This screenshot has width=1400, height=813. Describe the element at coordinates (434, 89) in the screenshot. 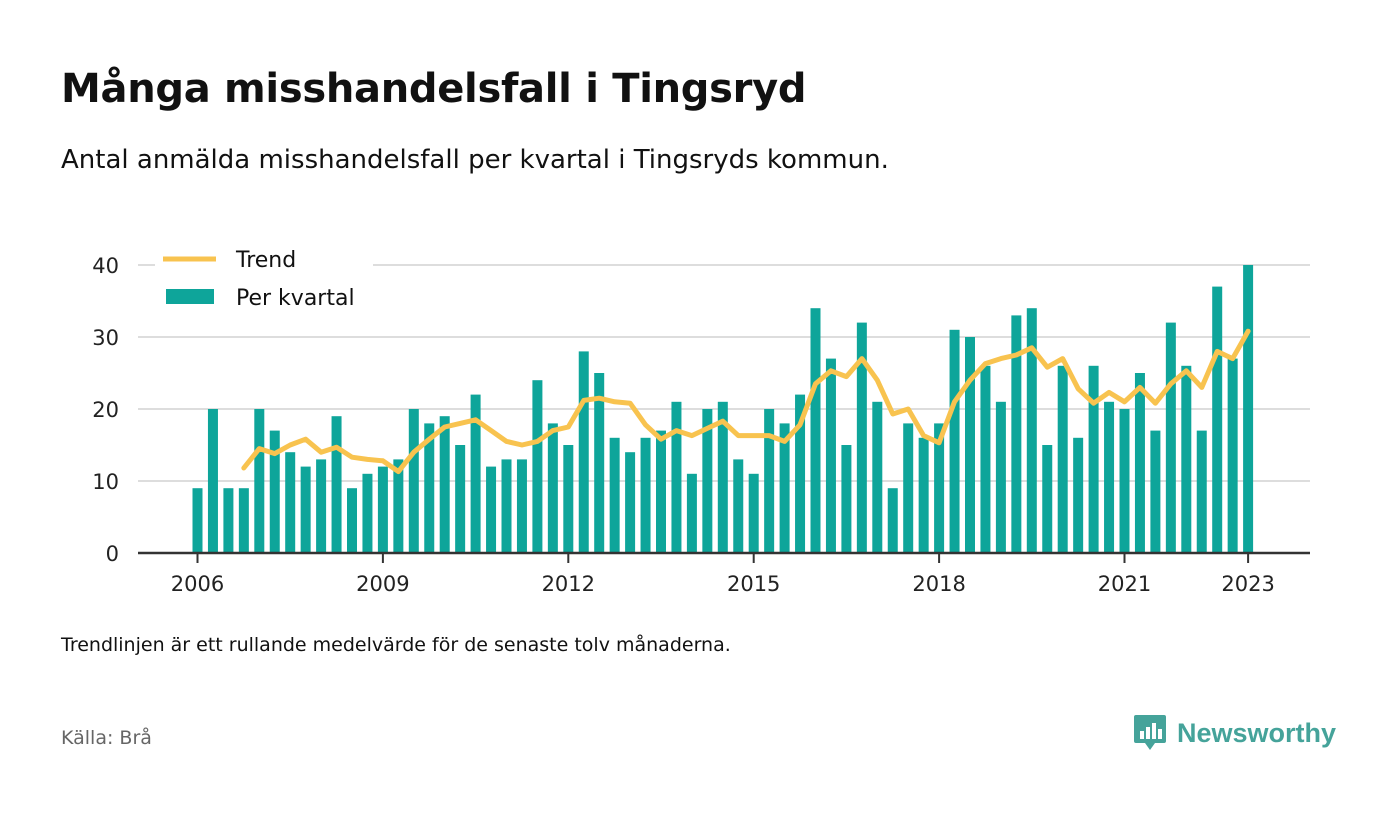

I see `chart-title: Många misshandelsfall i Tingsryd` at that location.